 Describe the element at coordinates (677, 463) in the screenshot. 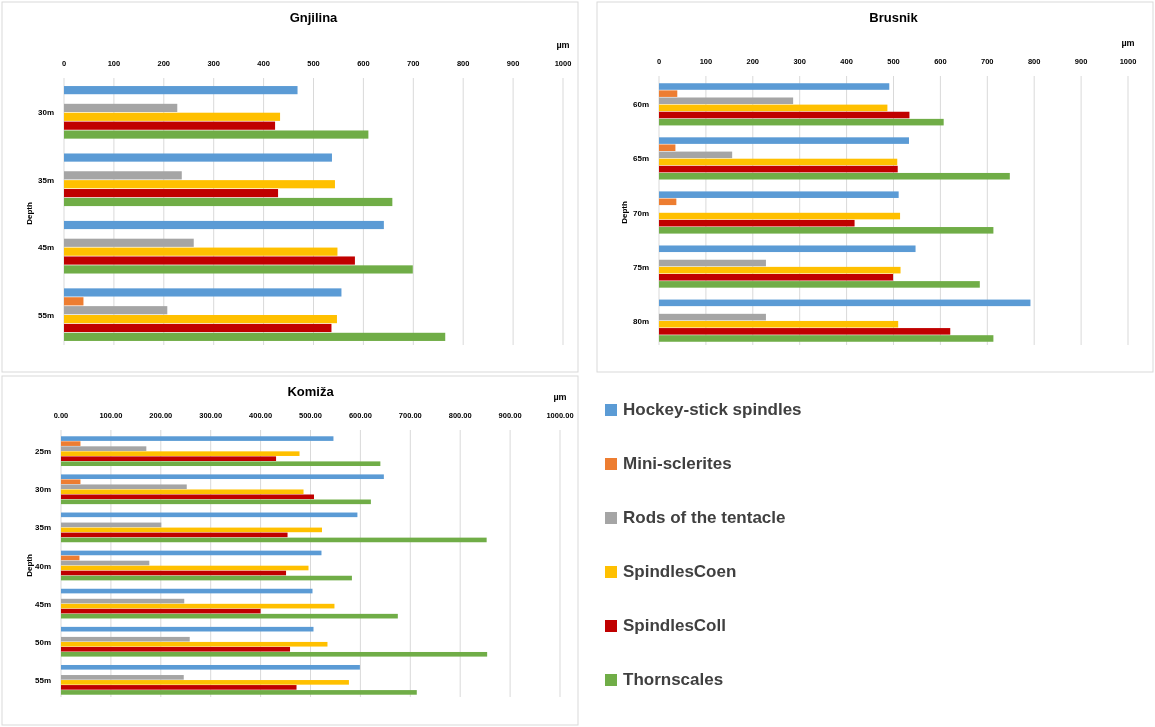

I see `legend-label: Mini-sclerites` at that location.